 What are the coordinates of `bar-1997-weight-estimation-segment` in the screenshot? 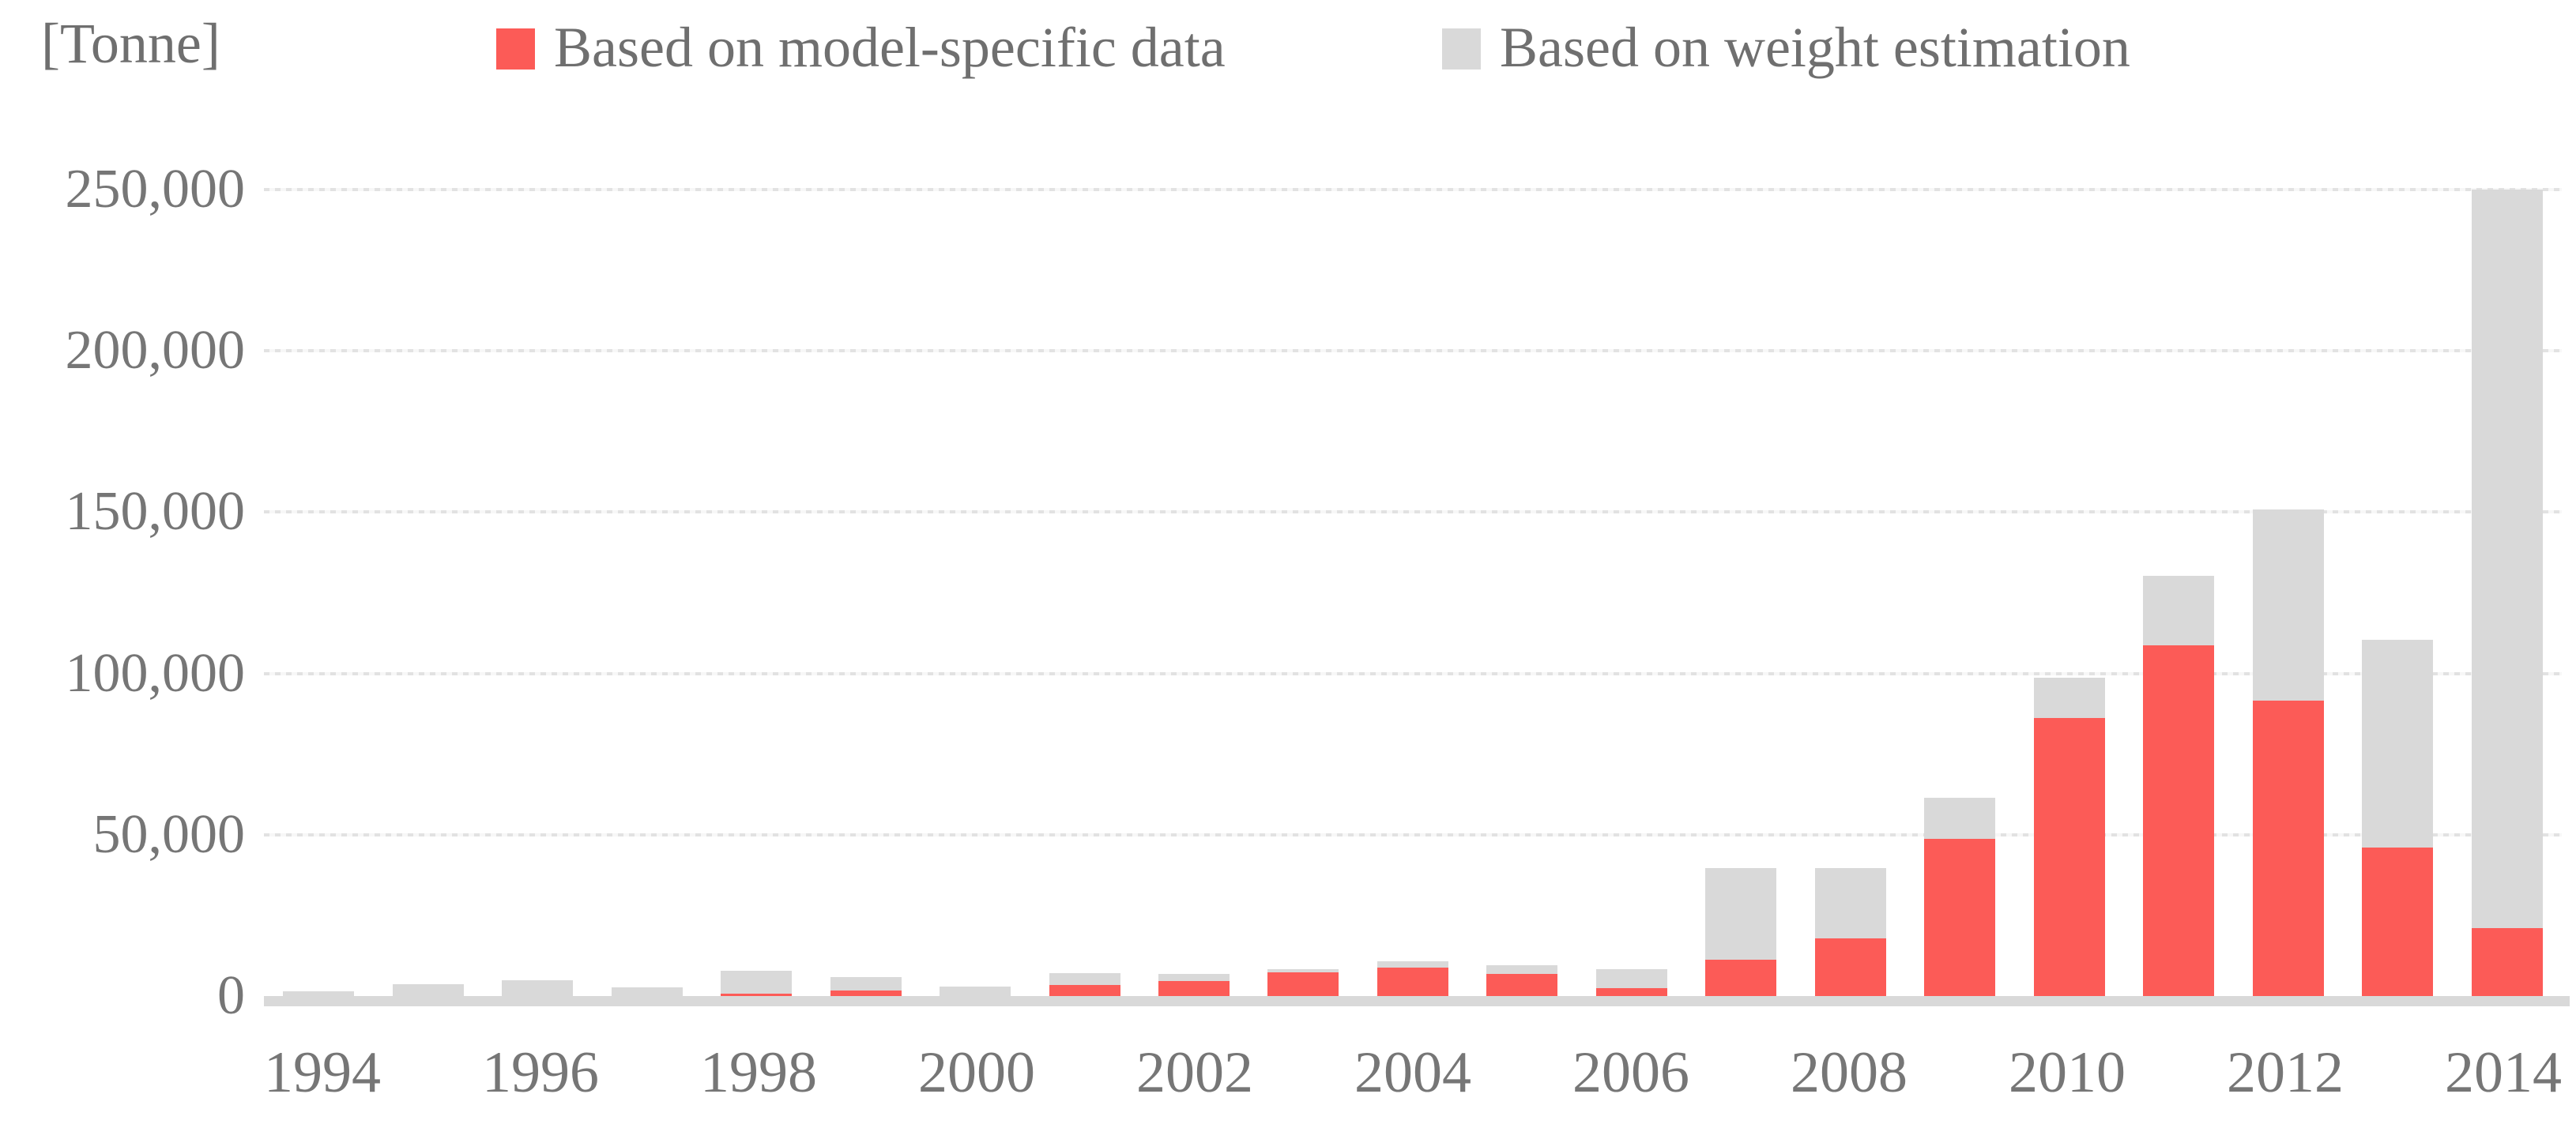 It's located at (647, 991).